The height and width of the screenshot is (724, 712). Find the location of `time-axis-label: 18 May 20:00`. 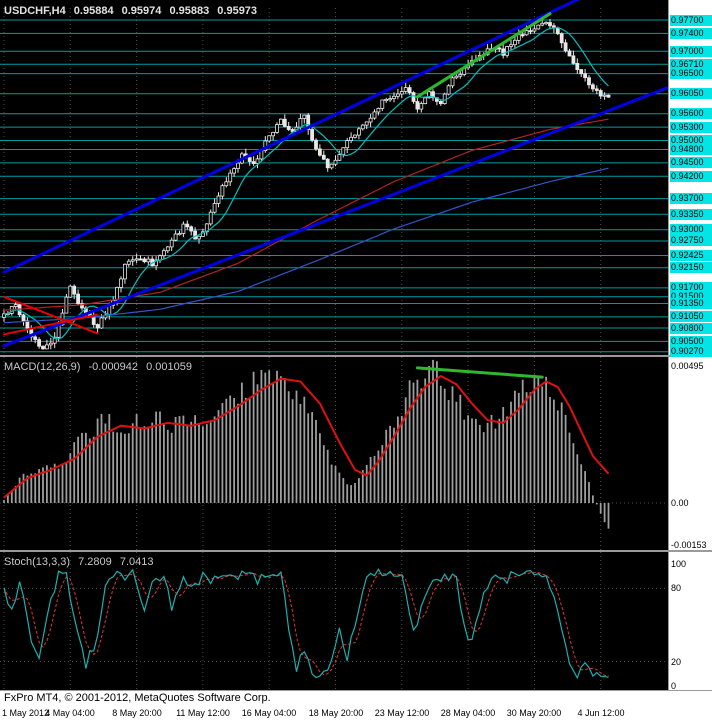

time-axis-label: 18 May 20:00 is located at coordinates (336, 713).